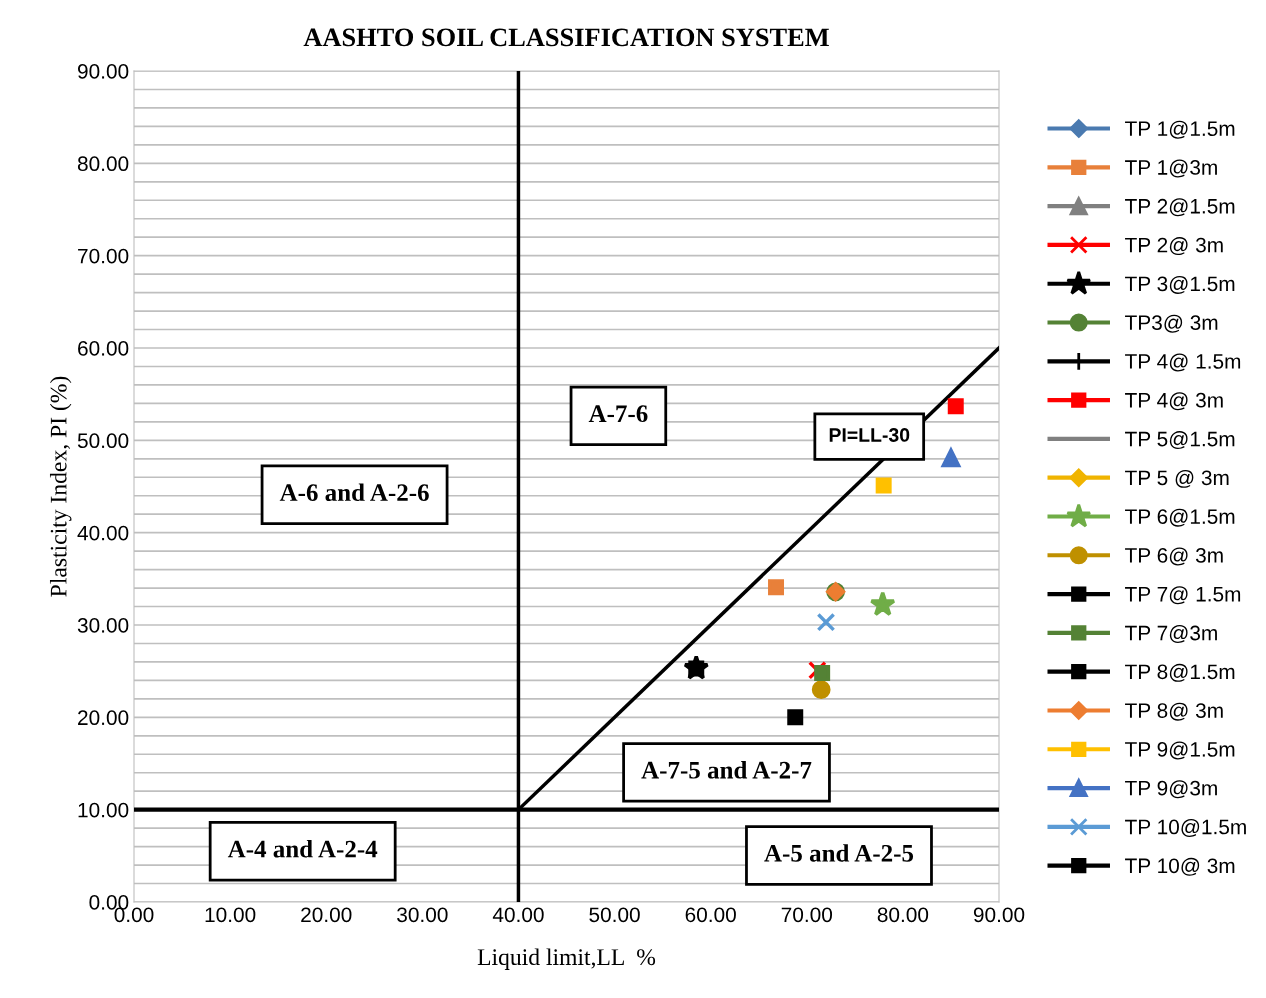 The width and height of the screenshot is (1266, 998). What do you see at coordinates (1171, 634) in the screenshot?
I see `legend-label: TP 7@3m` at bounding box center [1171, 634].